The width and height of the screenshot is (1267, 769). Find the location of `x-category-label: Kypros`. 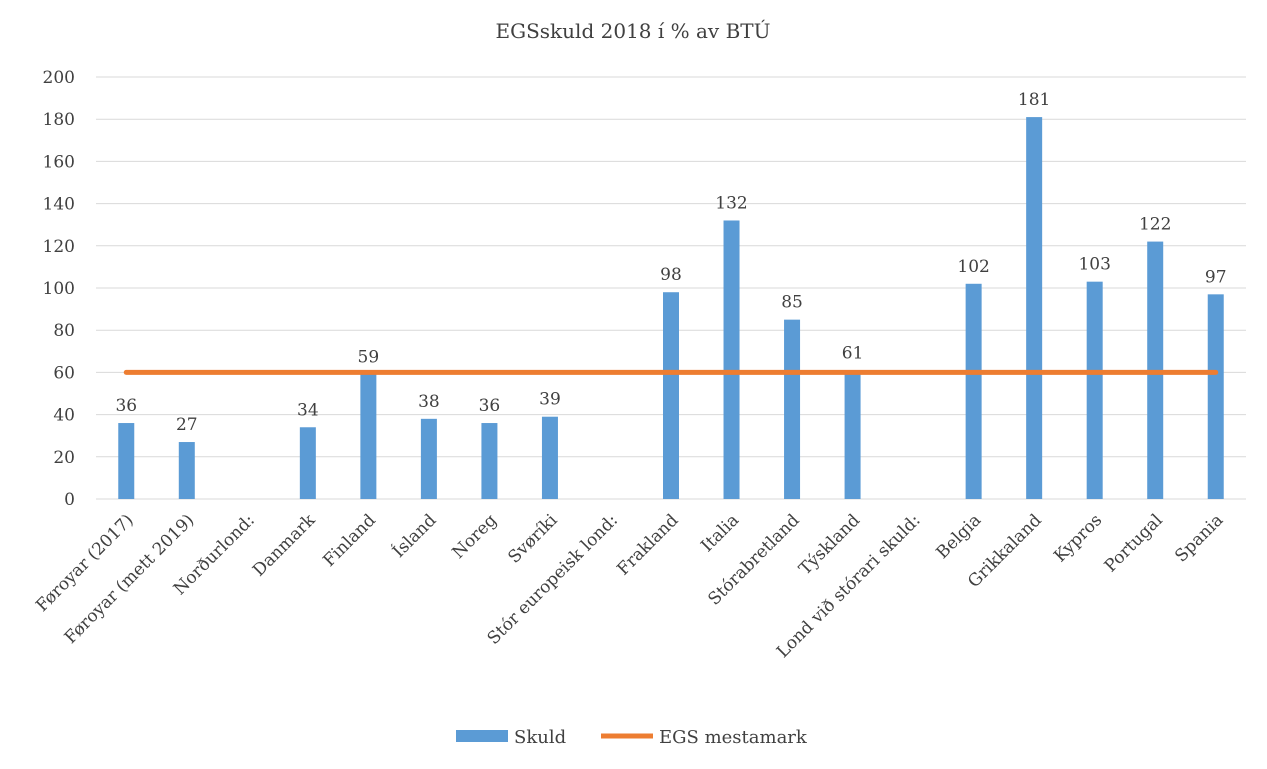

x-category-label: Kypros is located at coordinates (1078, 538).